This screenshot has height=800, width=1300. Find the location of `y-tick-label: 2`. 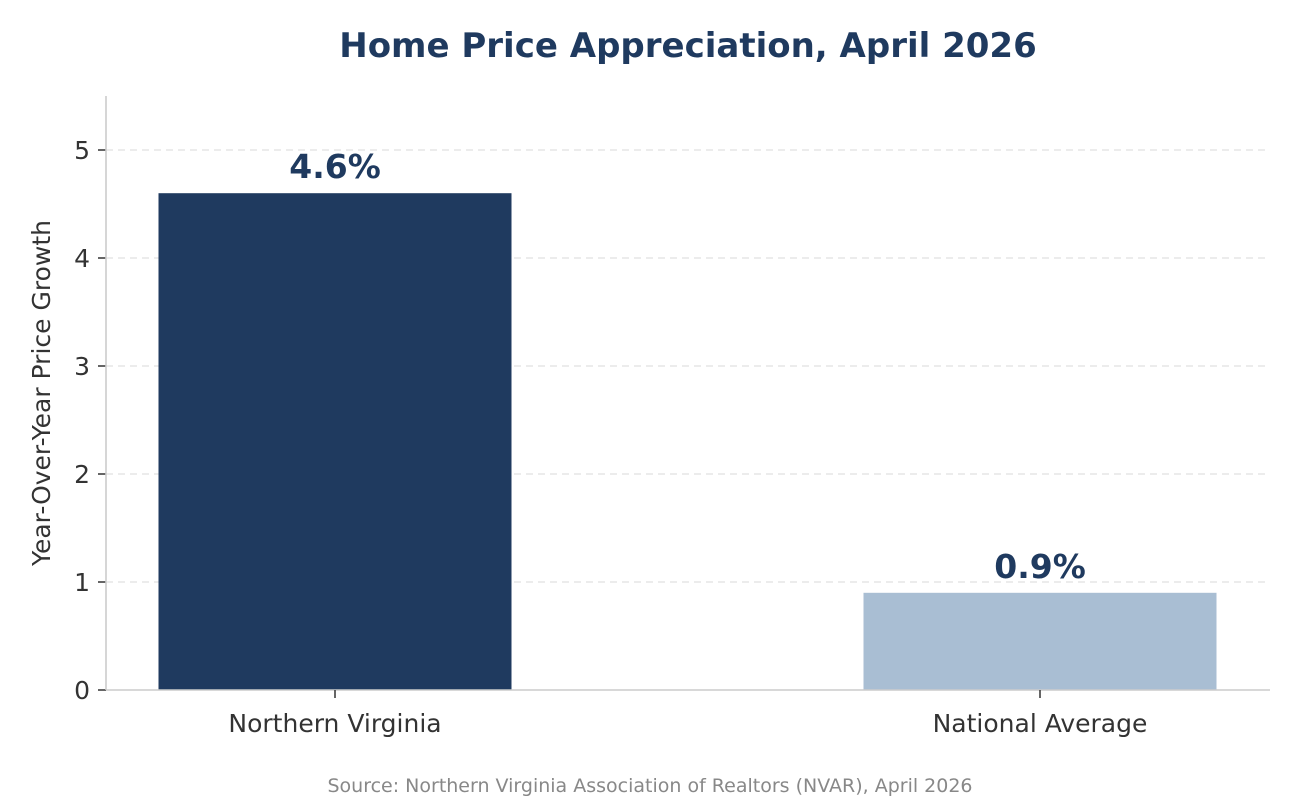

y-tick-label: 2 is located at coordinates (82, 474).